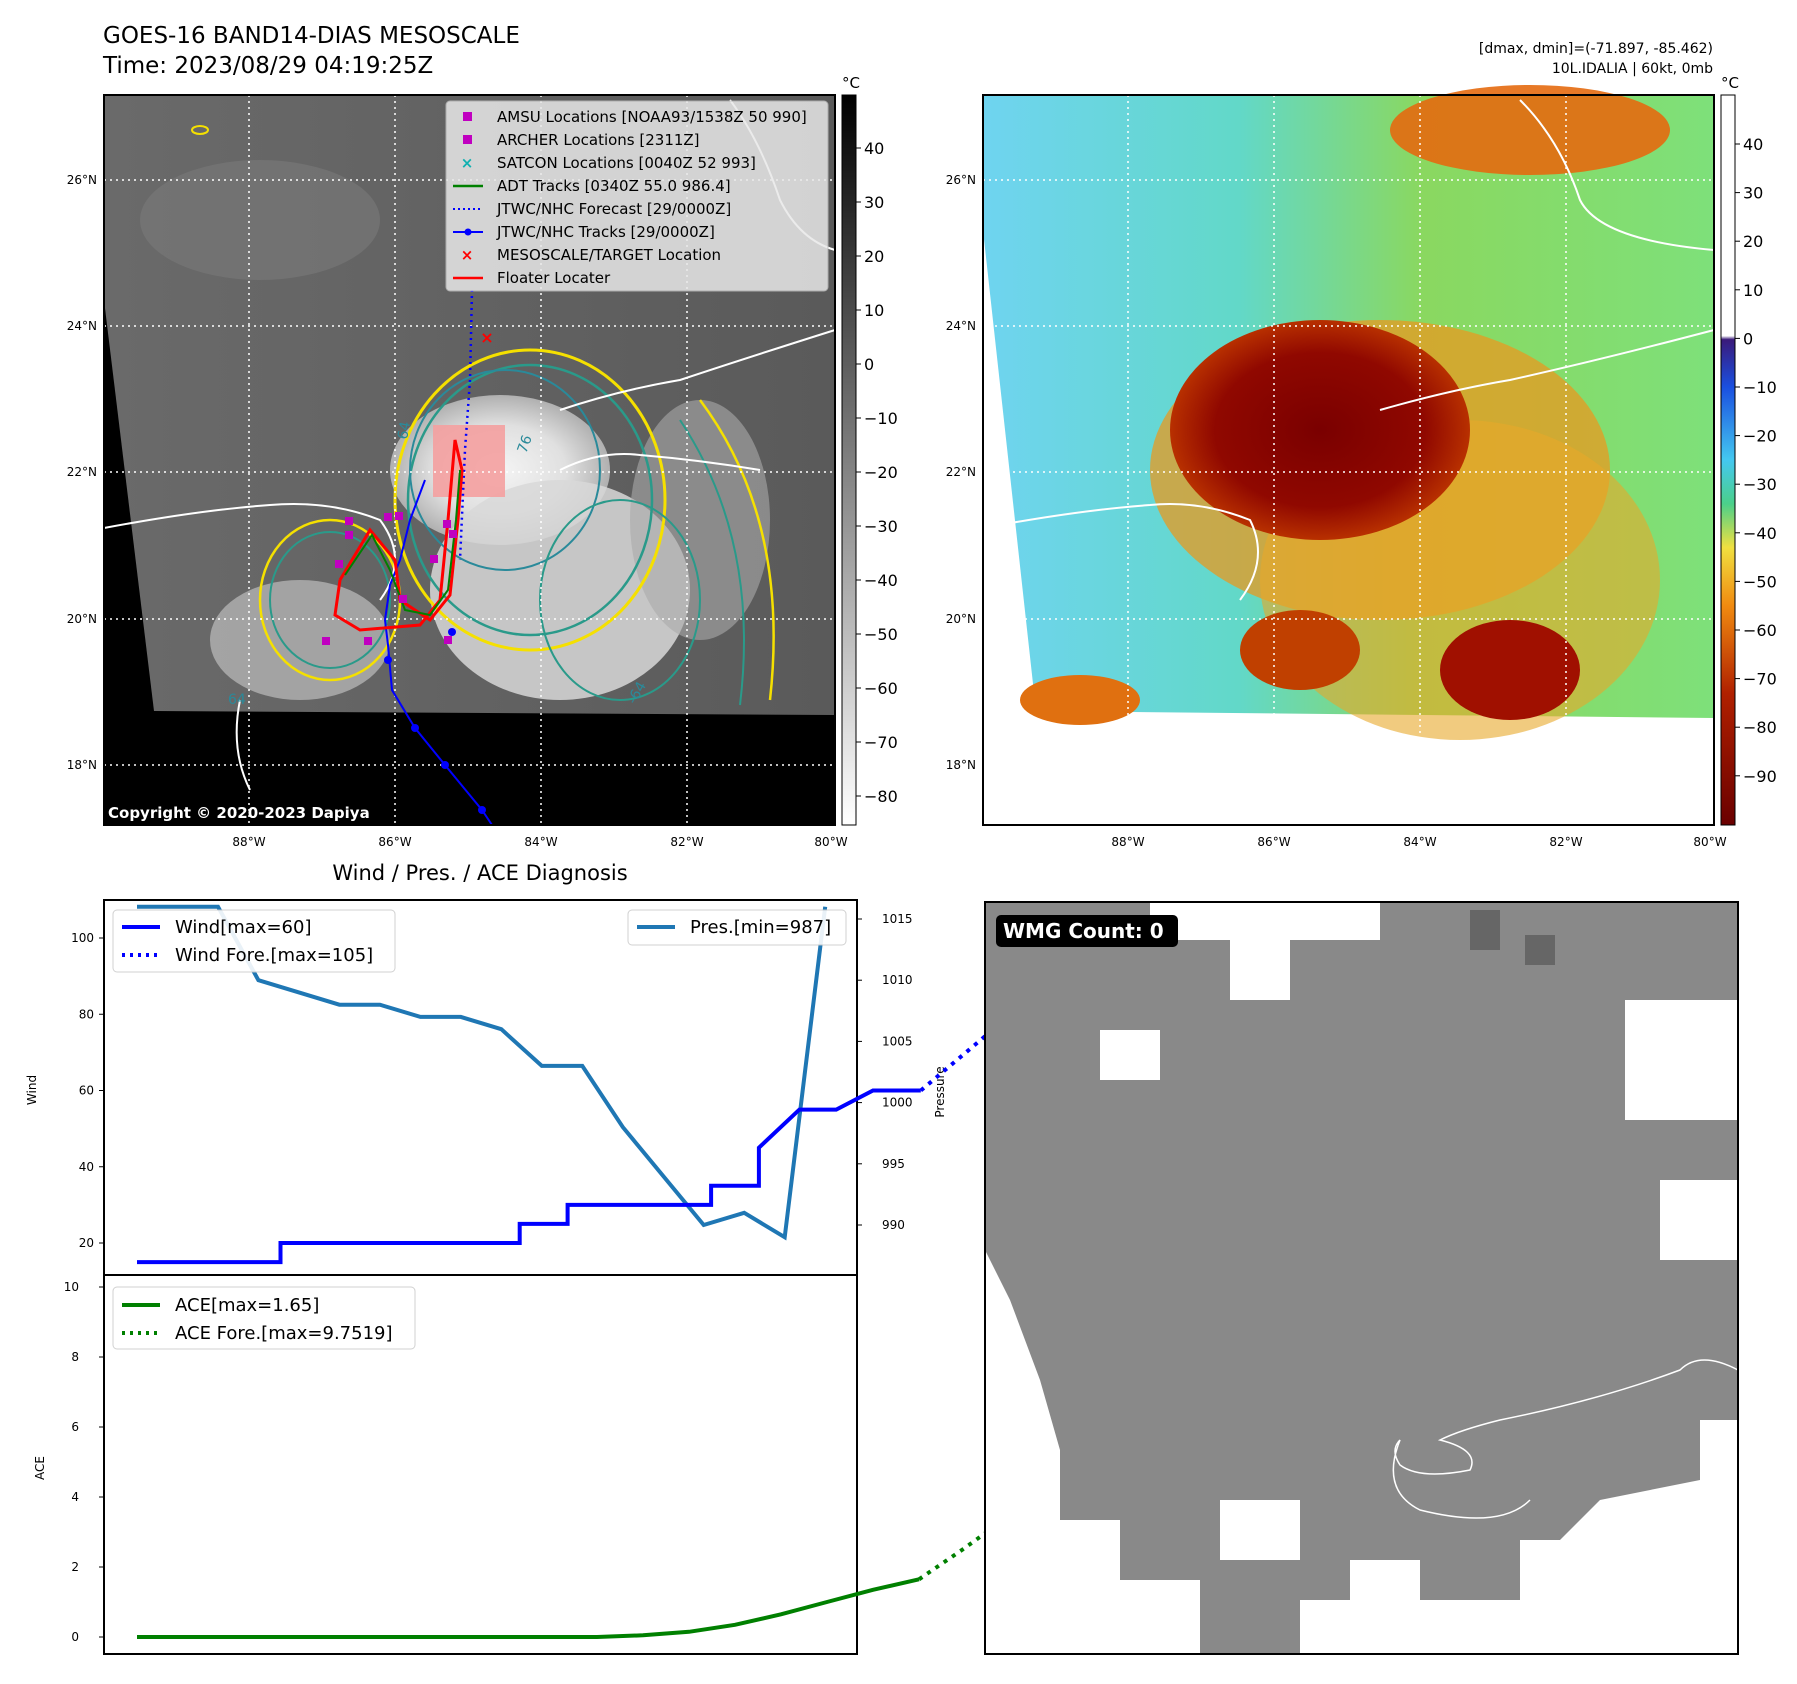  I want to click on svg-text: ADT Tracks [0340Z 55.0 986.4], so click(614, 186).